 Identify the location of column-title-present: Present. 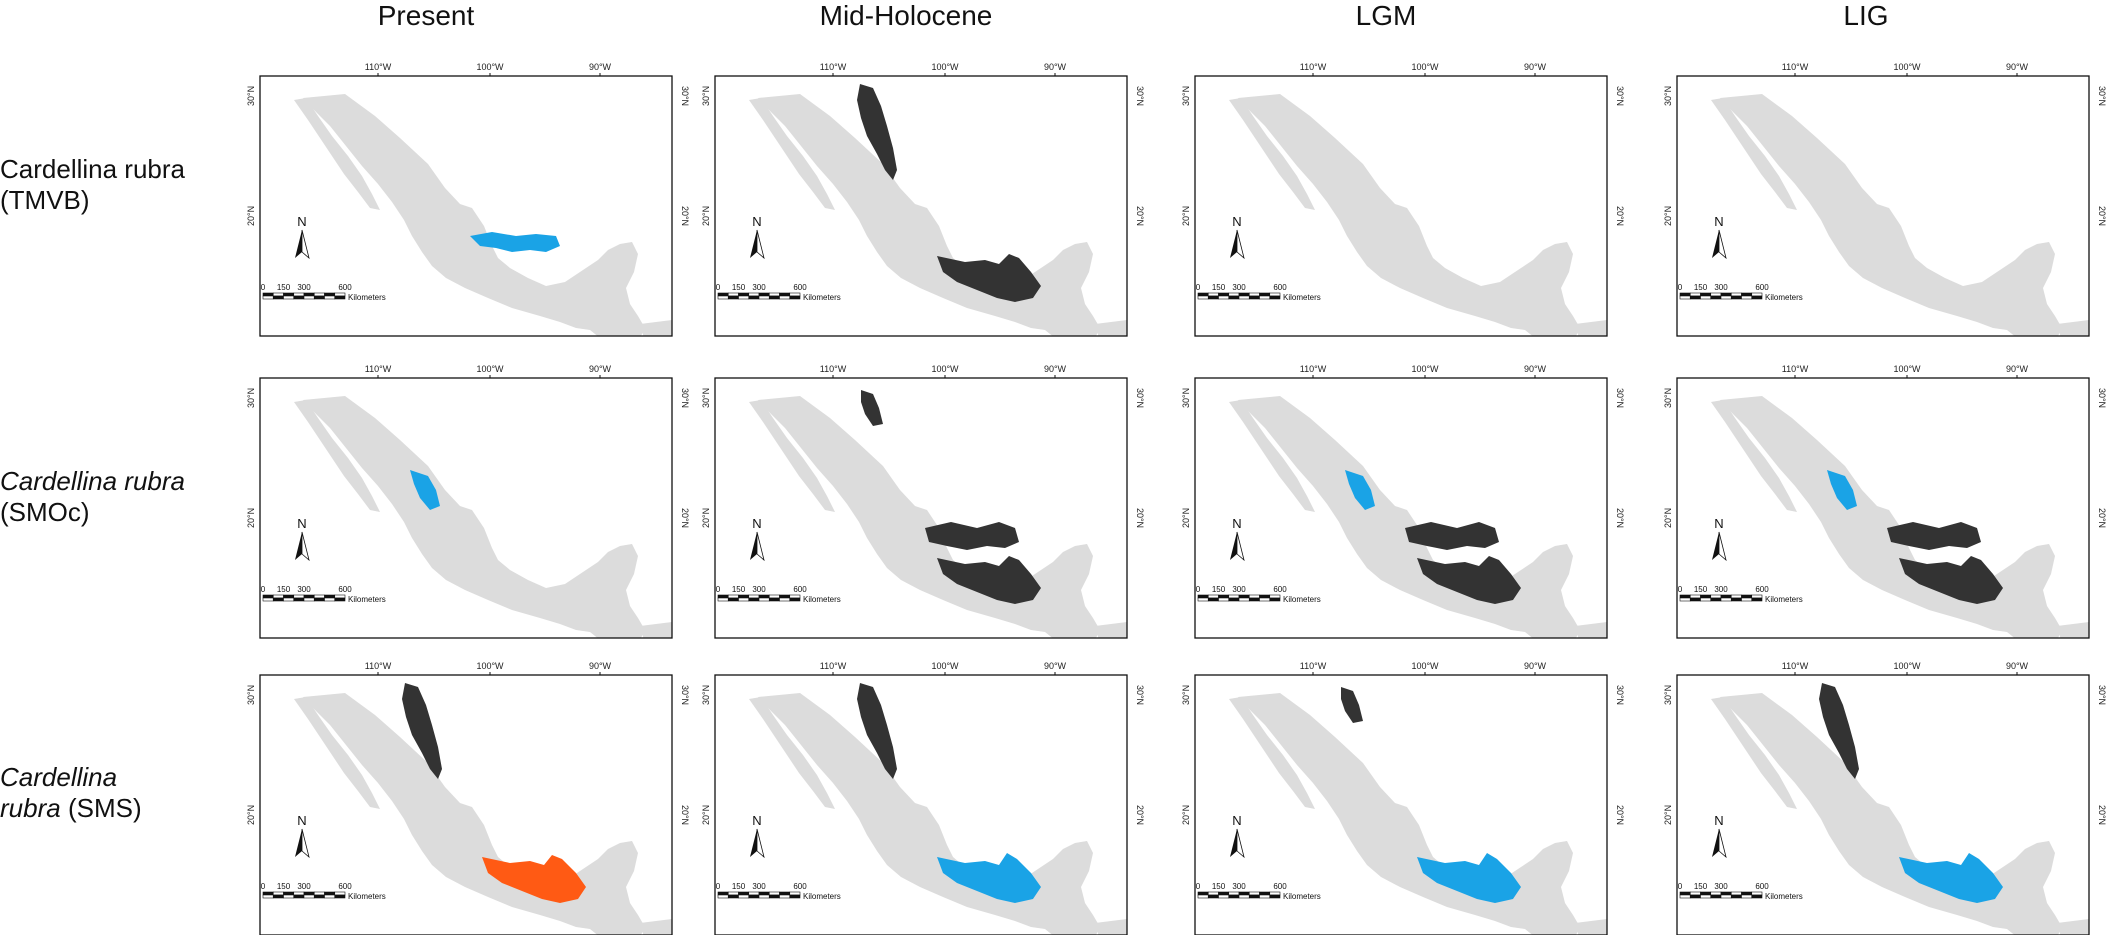
(426, 15).